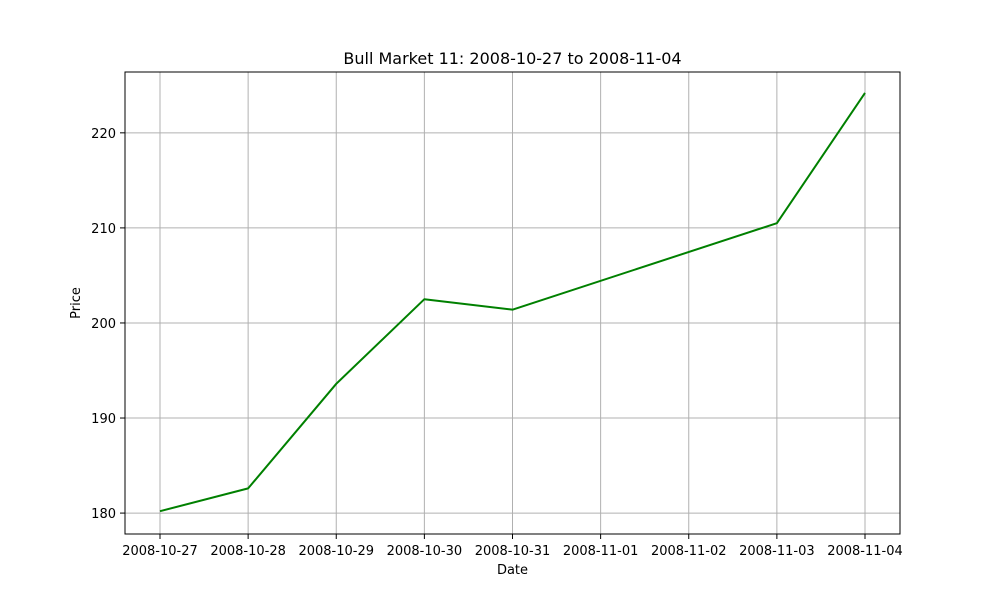 The width and height of the screenshot is (1000, 600). Describe the element at coordinates (103, 324) in the screenshot. I see `y-tick-label: 200` at that location.